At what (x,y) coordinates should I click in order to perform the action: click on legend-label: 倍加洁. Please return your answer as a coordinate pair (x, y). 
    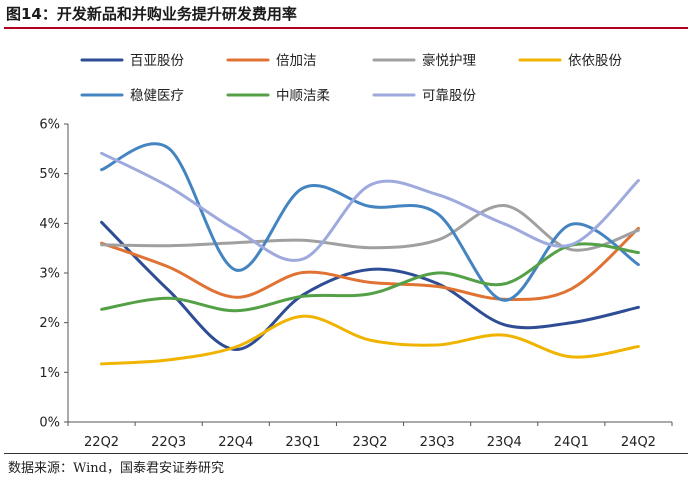
    Looking at the image, I should click on (296, 61).